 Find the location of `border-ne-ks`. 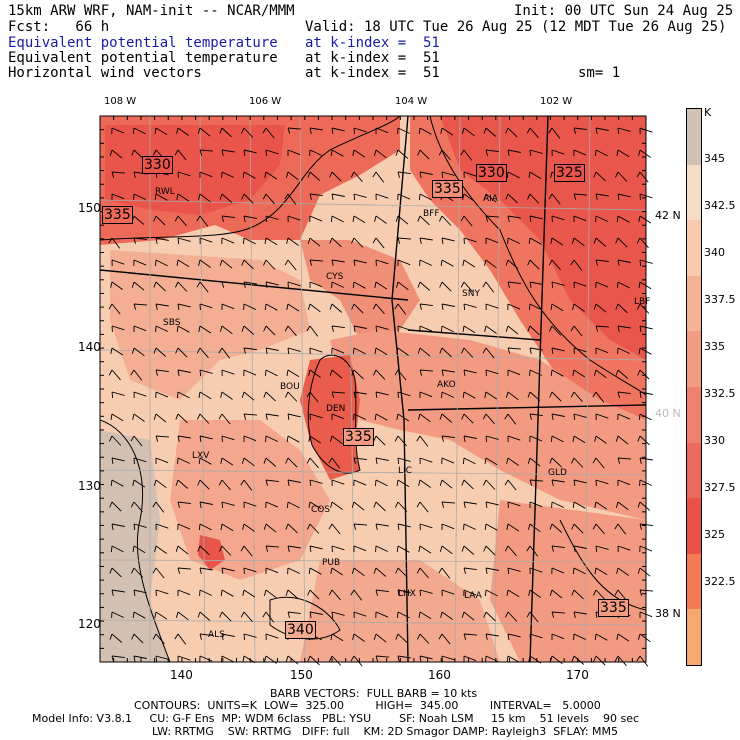

border-ne-ks is located at coordinates (526, 407).